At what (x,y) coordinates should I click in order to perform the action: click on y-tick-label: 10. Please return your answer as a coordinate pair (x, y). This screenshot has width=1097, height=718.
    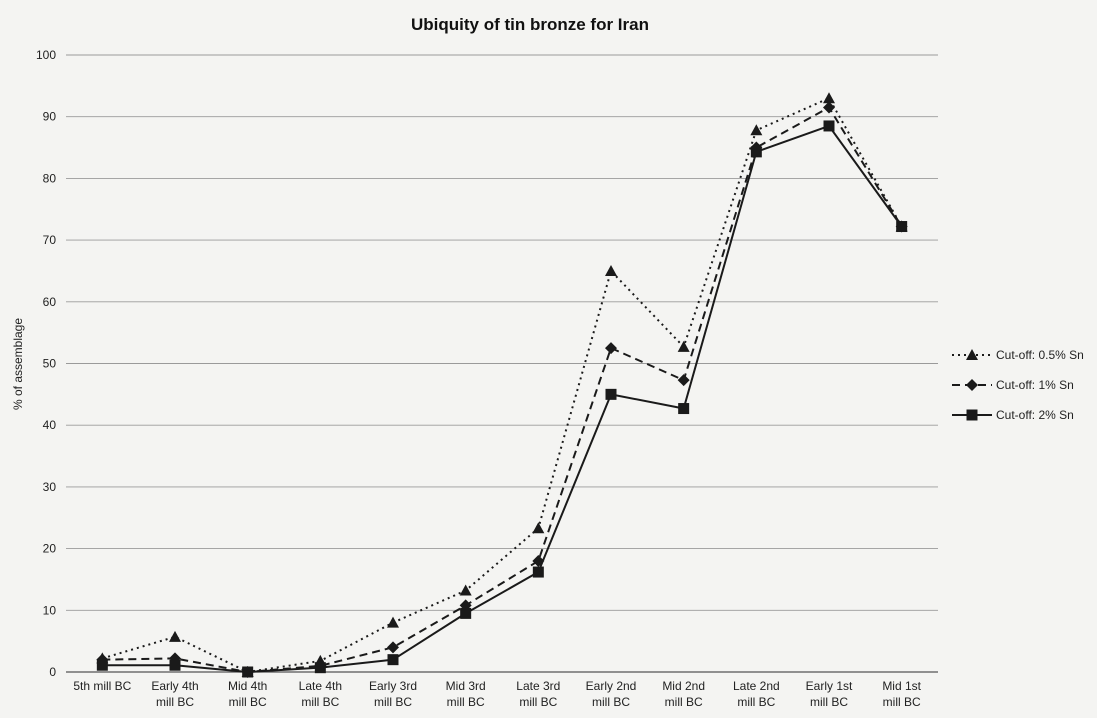
    Looking at the image, I should click on (50, 610).